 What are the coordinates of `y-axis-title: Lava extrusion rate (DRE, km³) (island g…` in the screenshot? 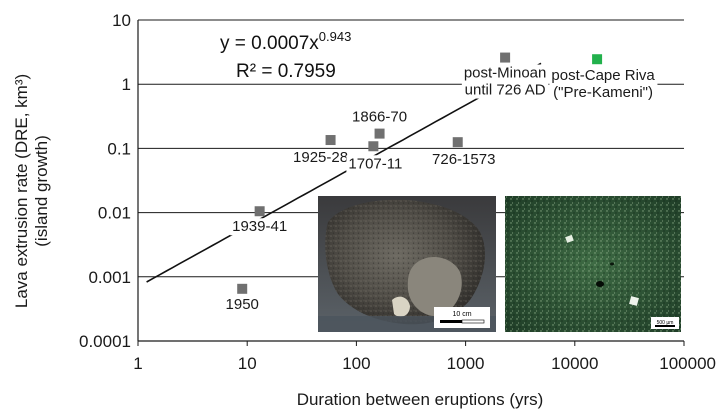 It's located at (31, 191).